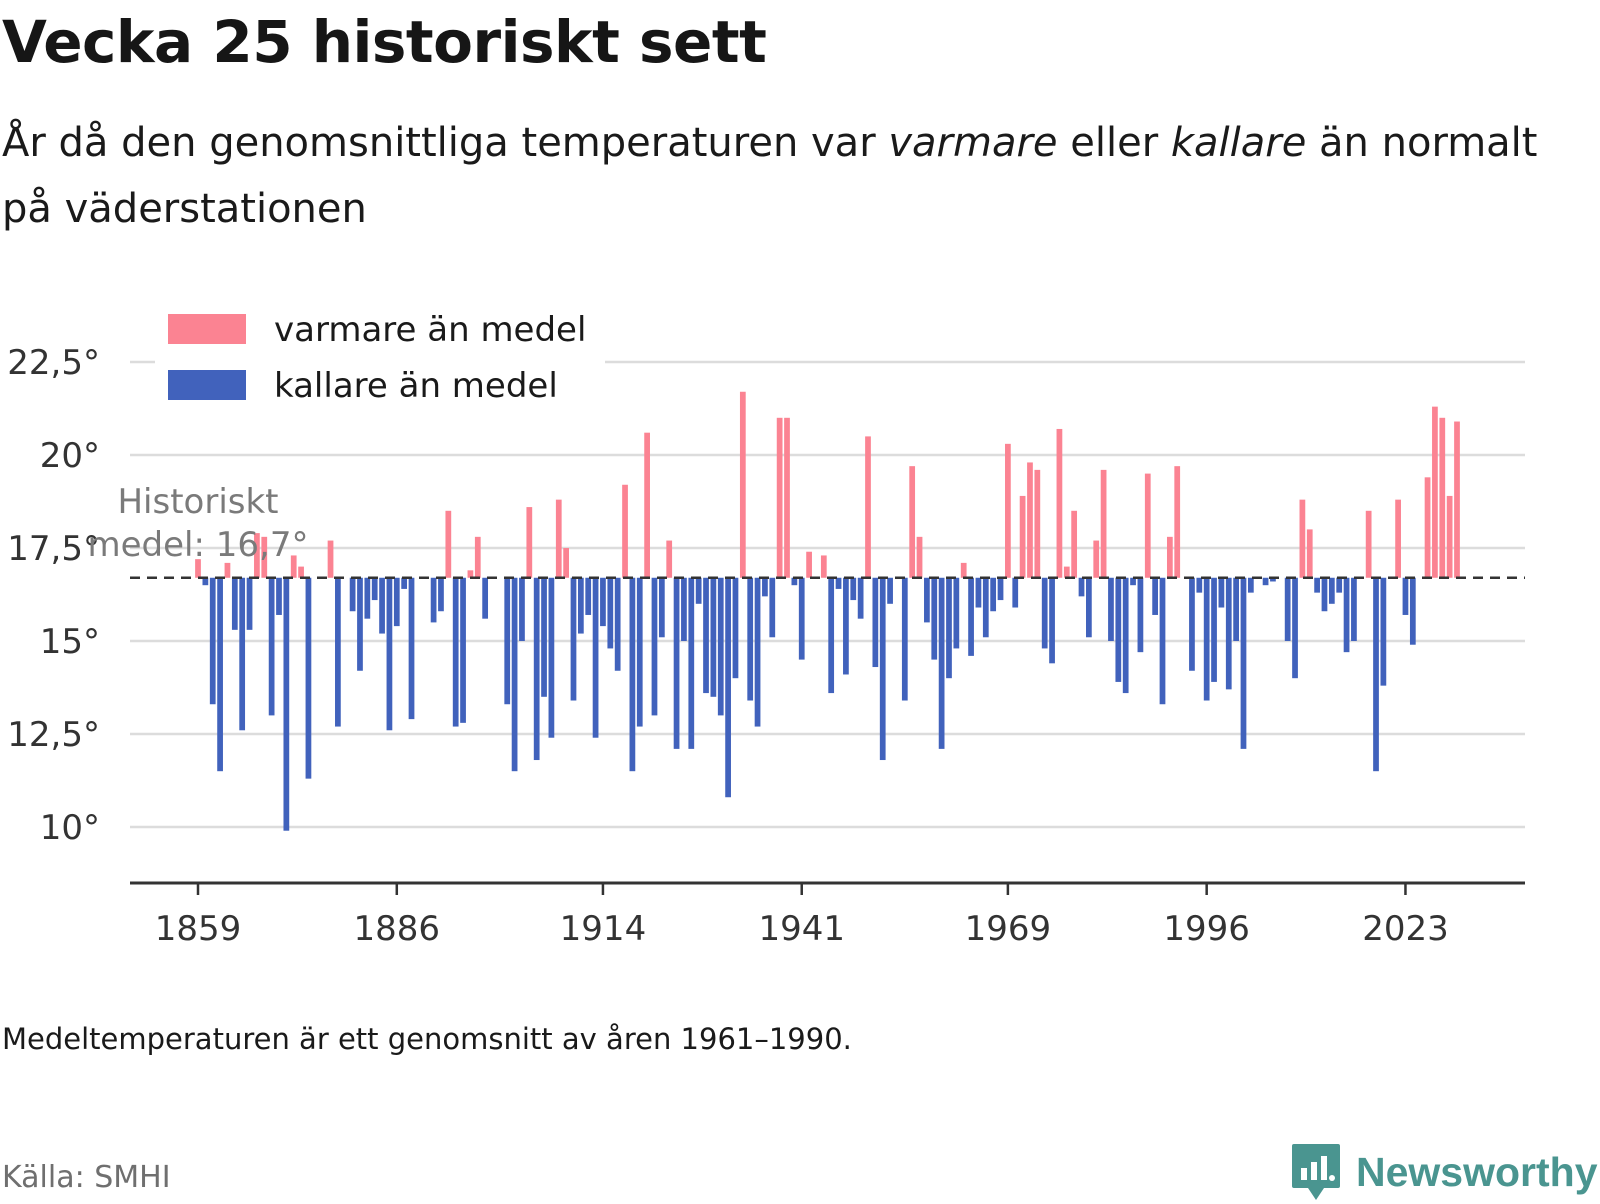  What do you see at coordinates (397, 929) in the screenshot?
I see `x-tick-label: 1886` at bounding box center [397, 929].